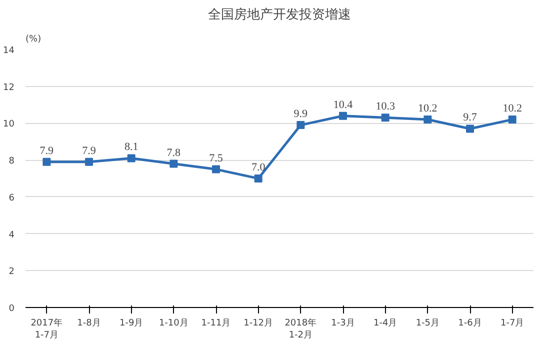  What do you see at coordinates (11, 161) in the screenshot?
I see `y-tick-label: 8` at bounding box center [11, 161].